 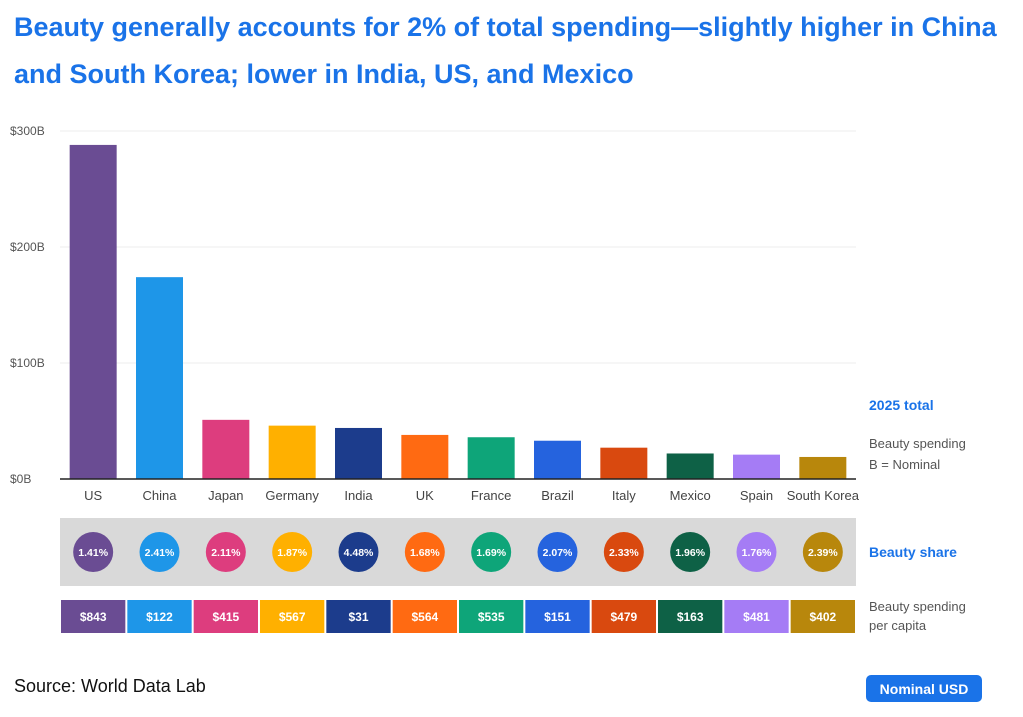 I want to click on per-capita-value: $843, so click(x=93, y=617).